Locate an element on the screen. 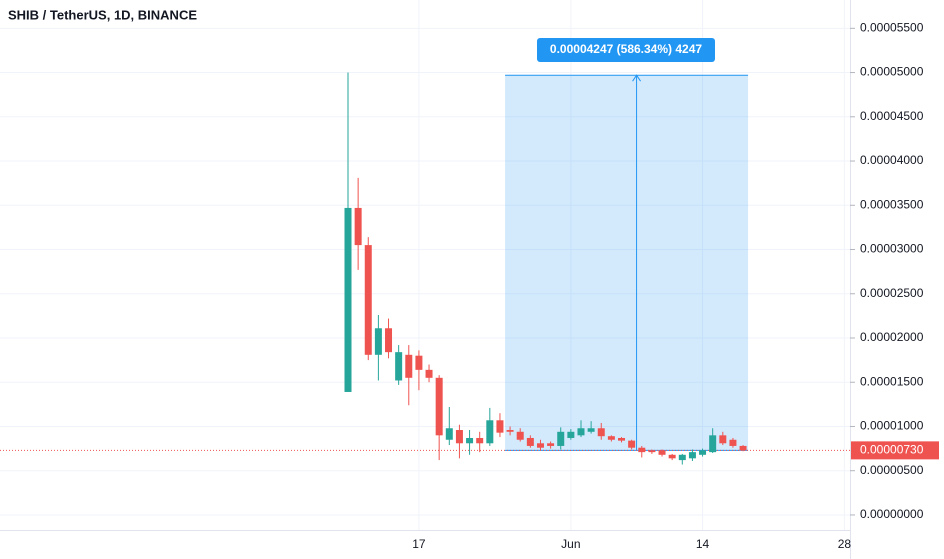  measure-arrowhead is located at coordinates (636, 78).